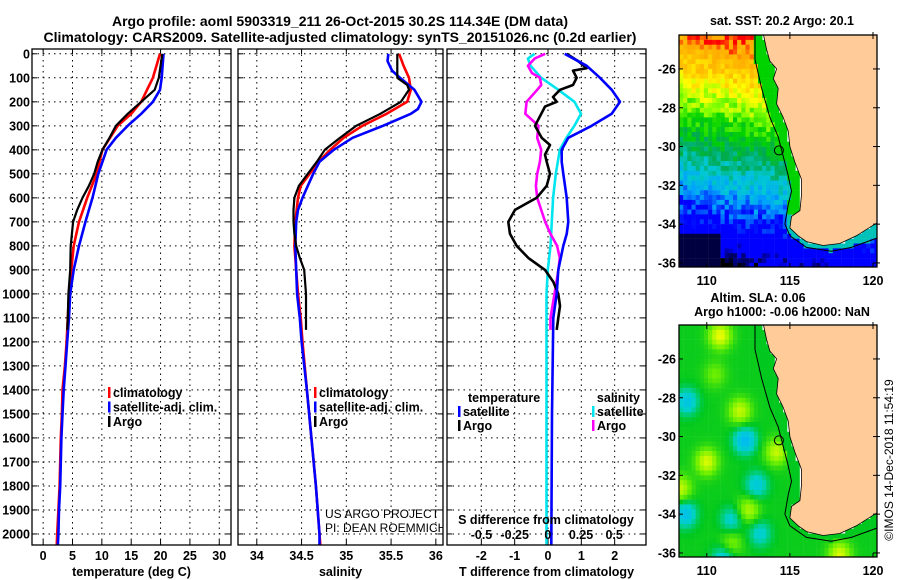 The height and width of the screenshot is (580, 900). I want to click on x-tick-label: 5, so click(72, 556).